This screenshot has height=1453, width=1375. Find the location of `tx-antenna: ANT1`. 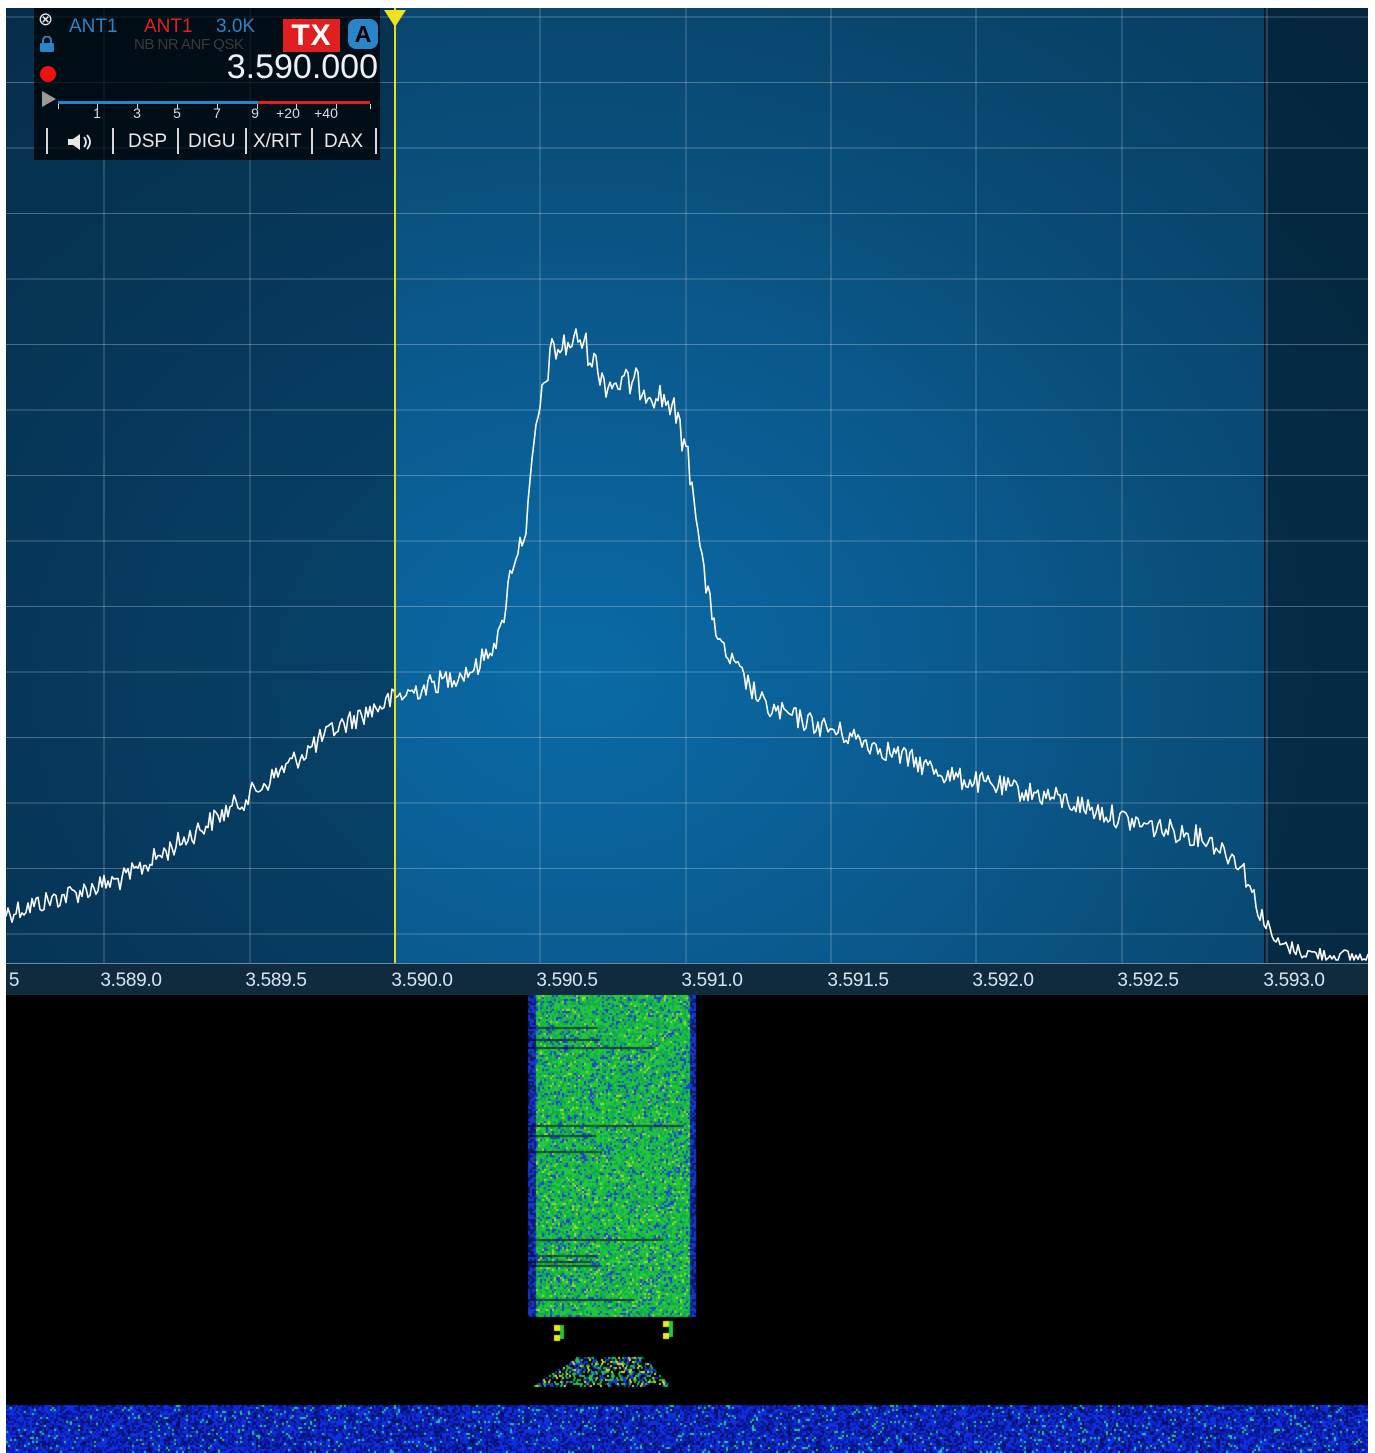

tx-antenna: ANT1 is located at coordinates (168, 26).